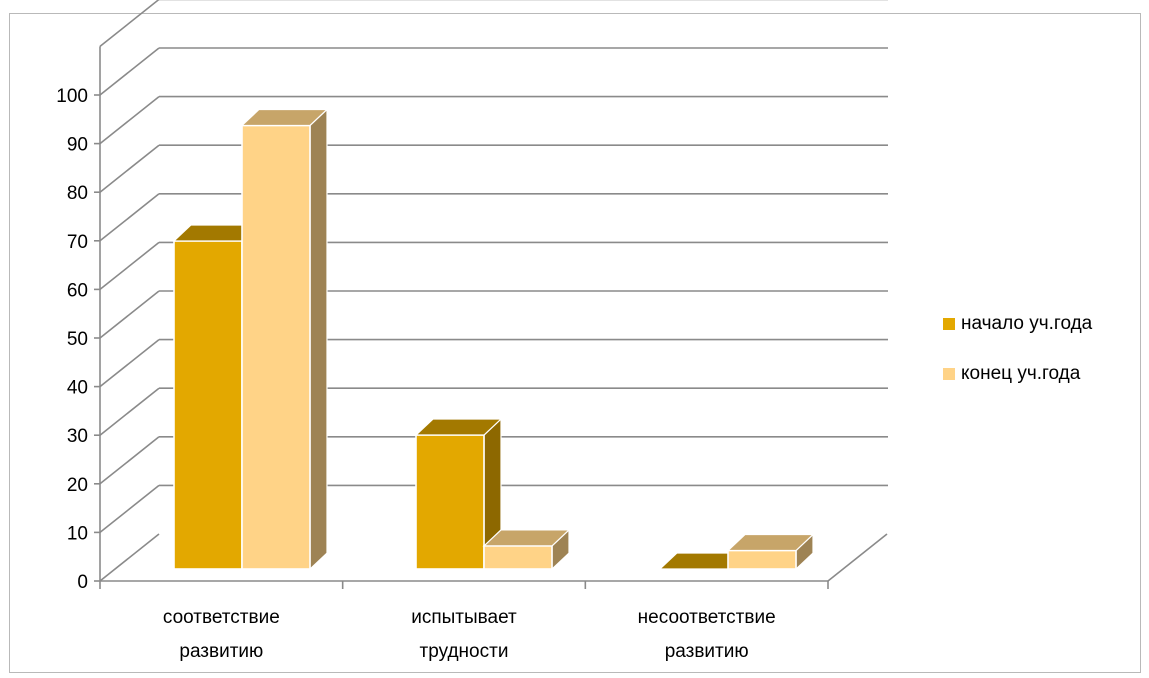  I want to click on y-tick-label-3: 30, so click(77, 436).